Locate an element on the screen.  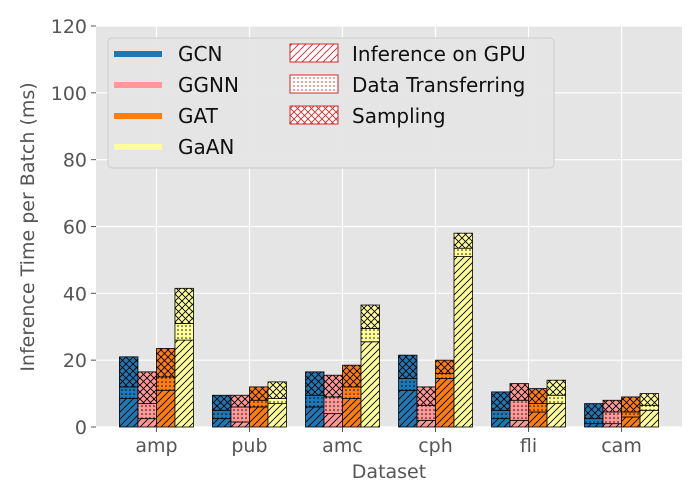
bar-gcn-cam-transfer is located at coordinates (594, 421).